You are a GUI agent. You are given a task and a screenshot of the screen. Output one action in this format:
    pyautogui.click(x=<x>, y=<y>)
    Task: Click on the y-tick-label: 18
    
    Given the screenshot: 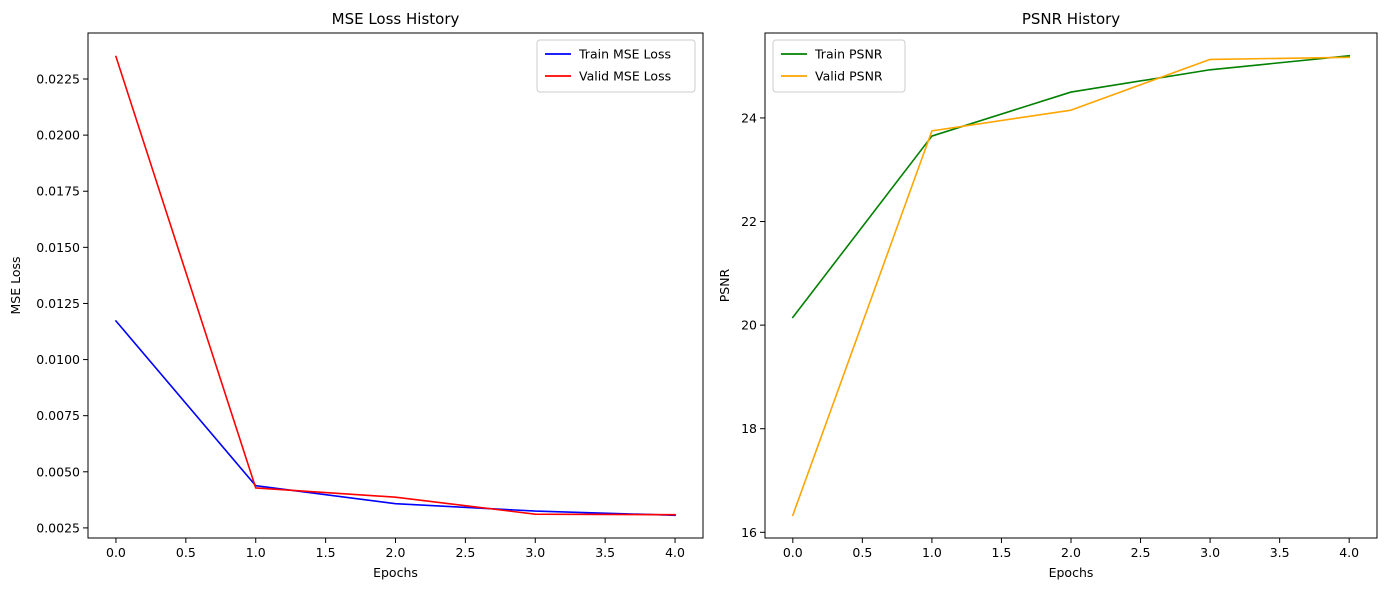 What is the action you would take?
    pyautogui.click(x=749, y=428)
    